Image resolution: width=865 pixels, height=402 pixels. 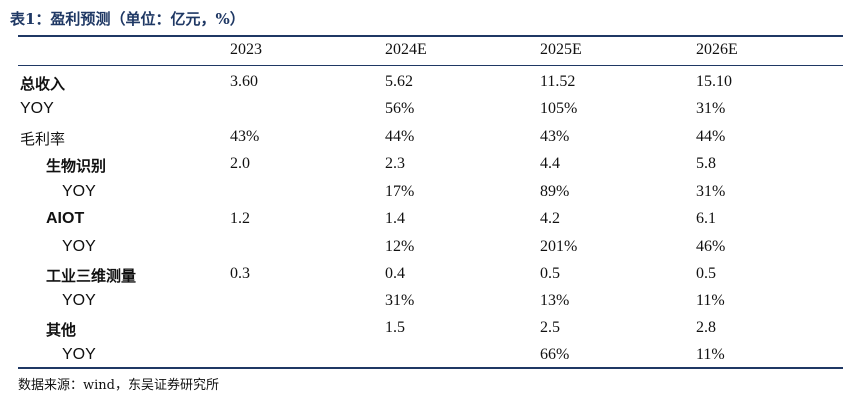 I want to click on source-note: 数据来源：wind，东吴证券研究所, so click(x=118, y=385).